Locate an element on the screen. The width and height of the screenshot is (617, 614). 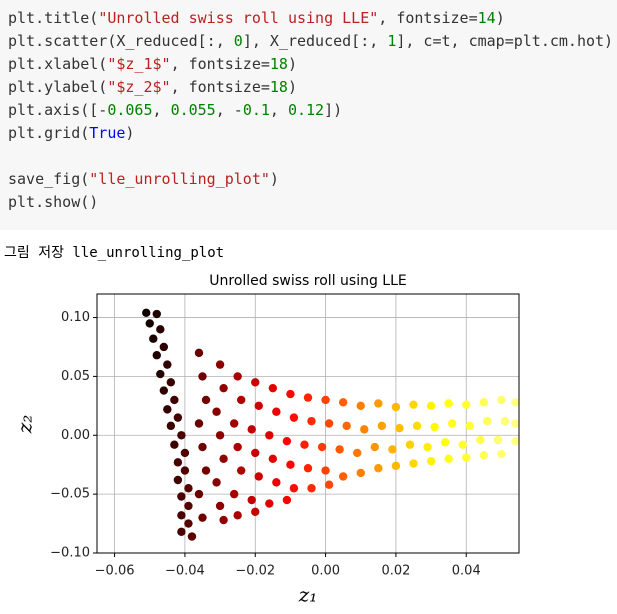
code-token: 0.1 is located at coordinates (256, 110).